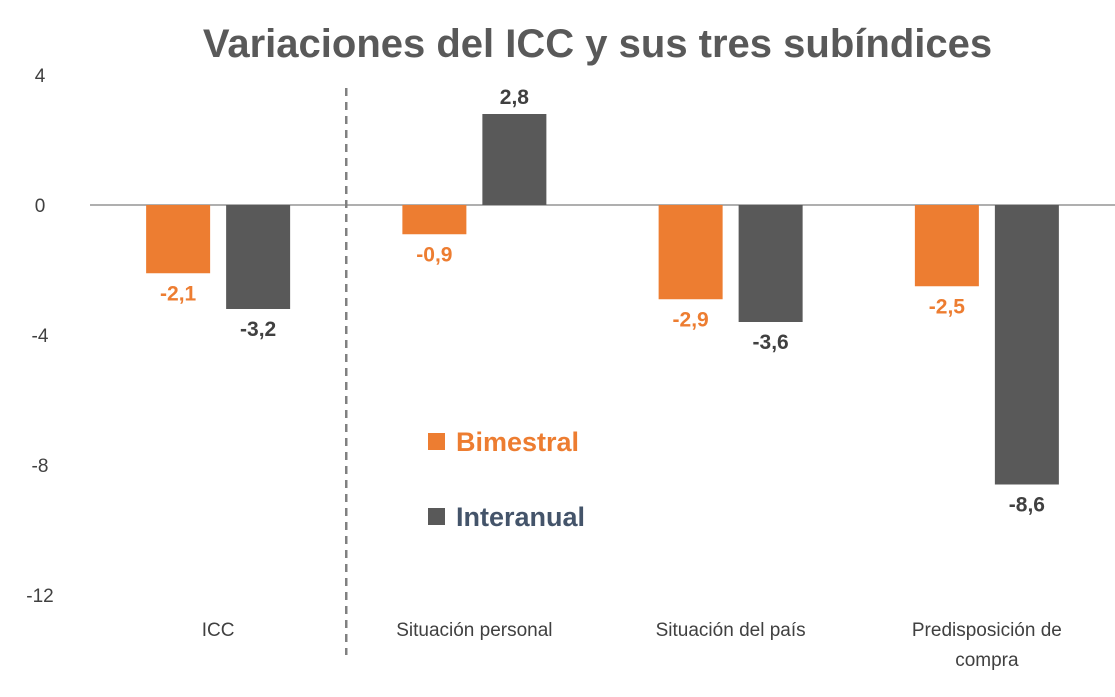 This screenshot has height=697, width=1115. I want to click on legend-swatch-interanual, so click(436, 516).